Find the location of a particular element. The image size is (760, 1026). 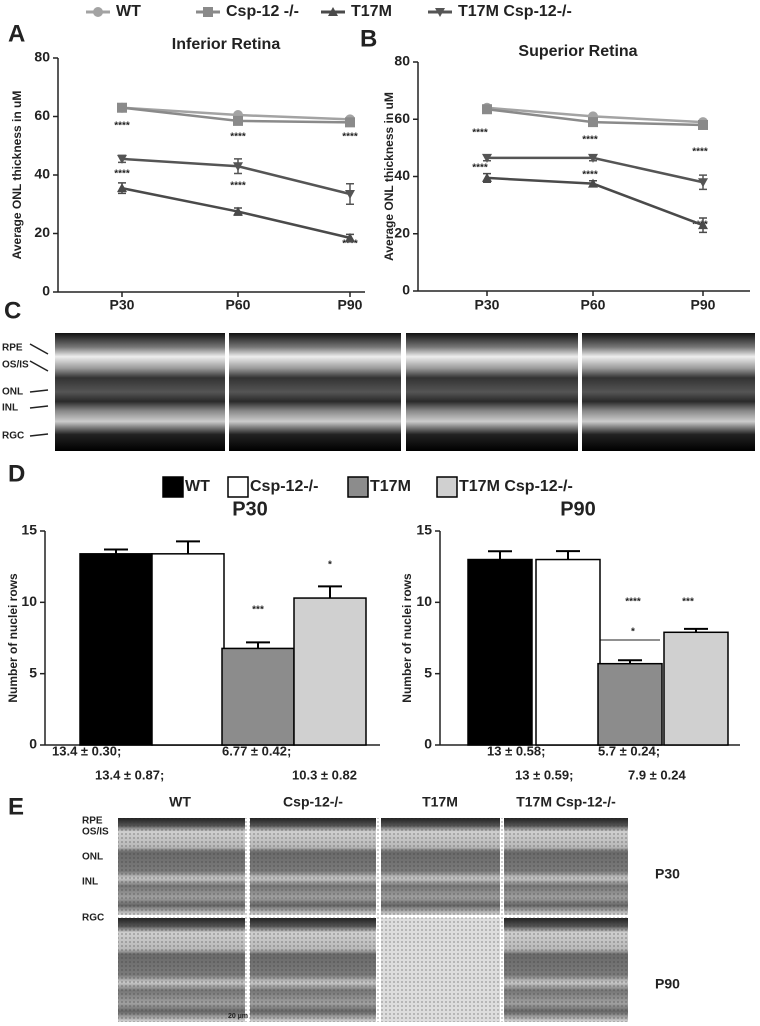

value-label: 13.4 ± 0.30; is located at coordinates (86, 750).